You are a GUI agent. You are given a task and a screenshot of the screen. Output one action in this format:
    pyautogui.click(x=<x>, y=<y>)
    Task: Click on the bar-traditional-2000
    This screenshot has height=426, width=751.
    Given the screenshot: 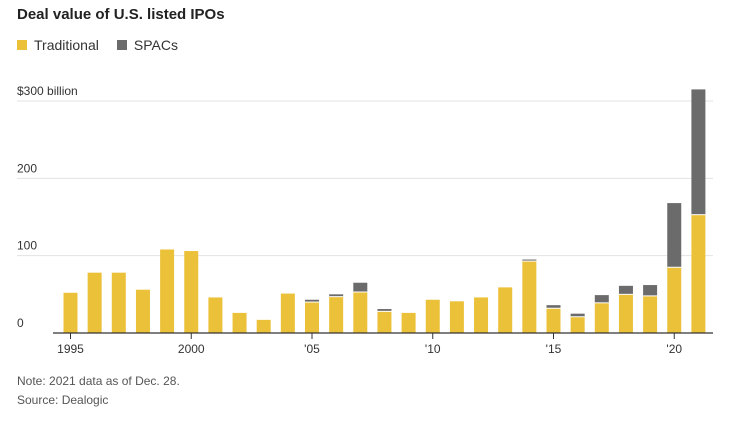 What is the action you would take?
    pyautogui.click(x=191, y=292)
    